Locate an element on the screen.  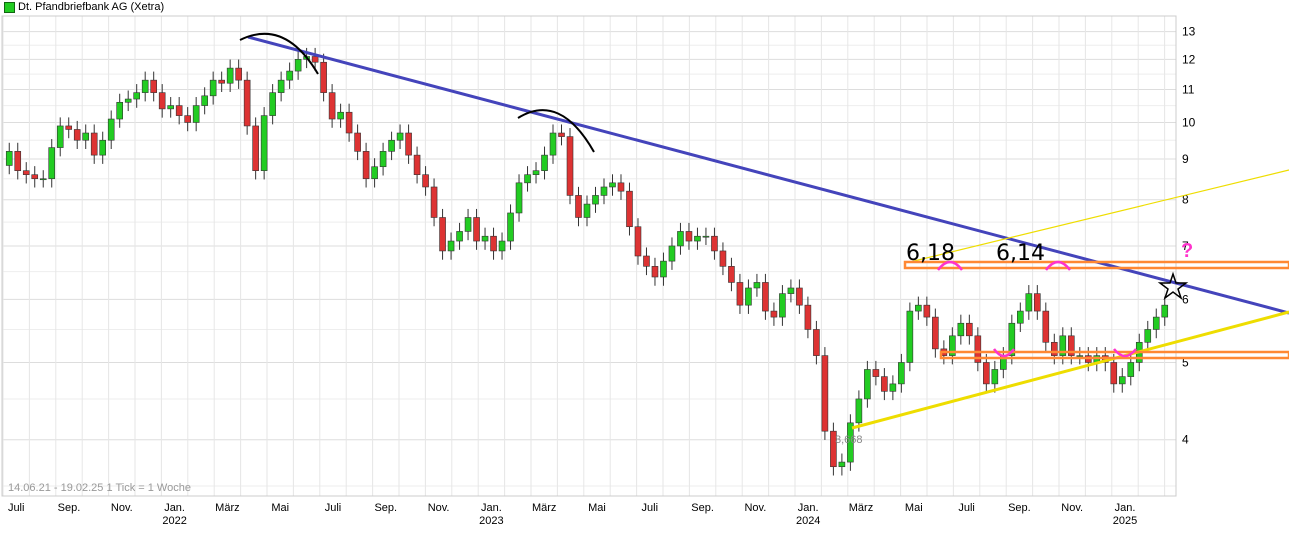
upper-channel-line is located at coordinates (1099, 216).